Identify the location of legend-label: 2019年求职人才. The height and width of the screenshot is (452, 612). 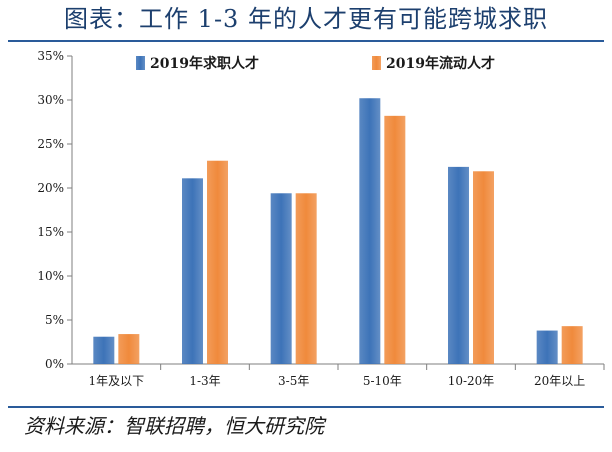
(204, 63).